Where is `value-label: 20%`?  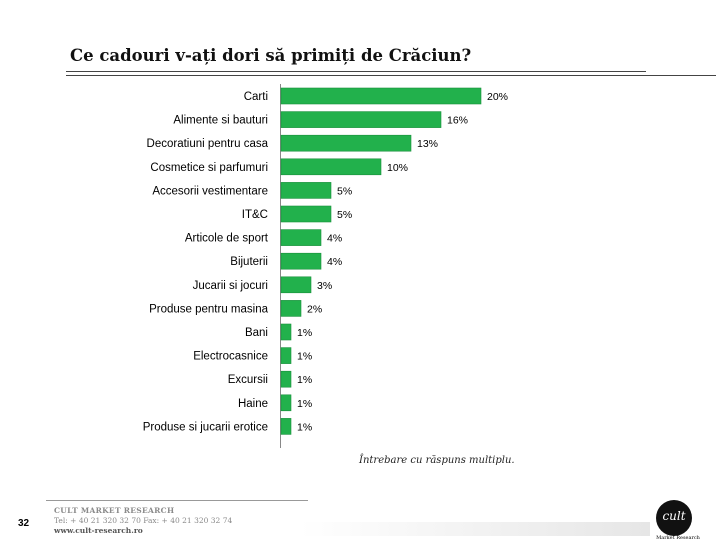
value-label: 20% is located at coordinates (497, 97).